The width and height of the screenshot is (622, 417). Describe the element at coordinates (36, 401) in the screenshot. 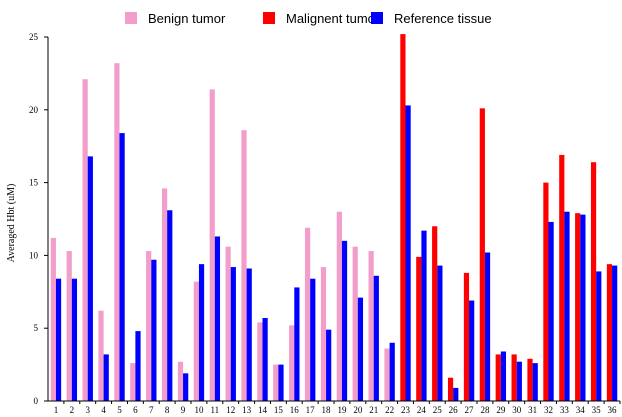

I see `y-tick-label: 0` at that location.